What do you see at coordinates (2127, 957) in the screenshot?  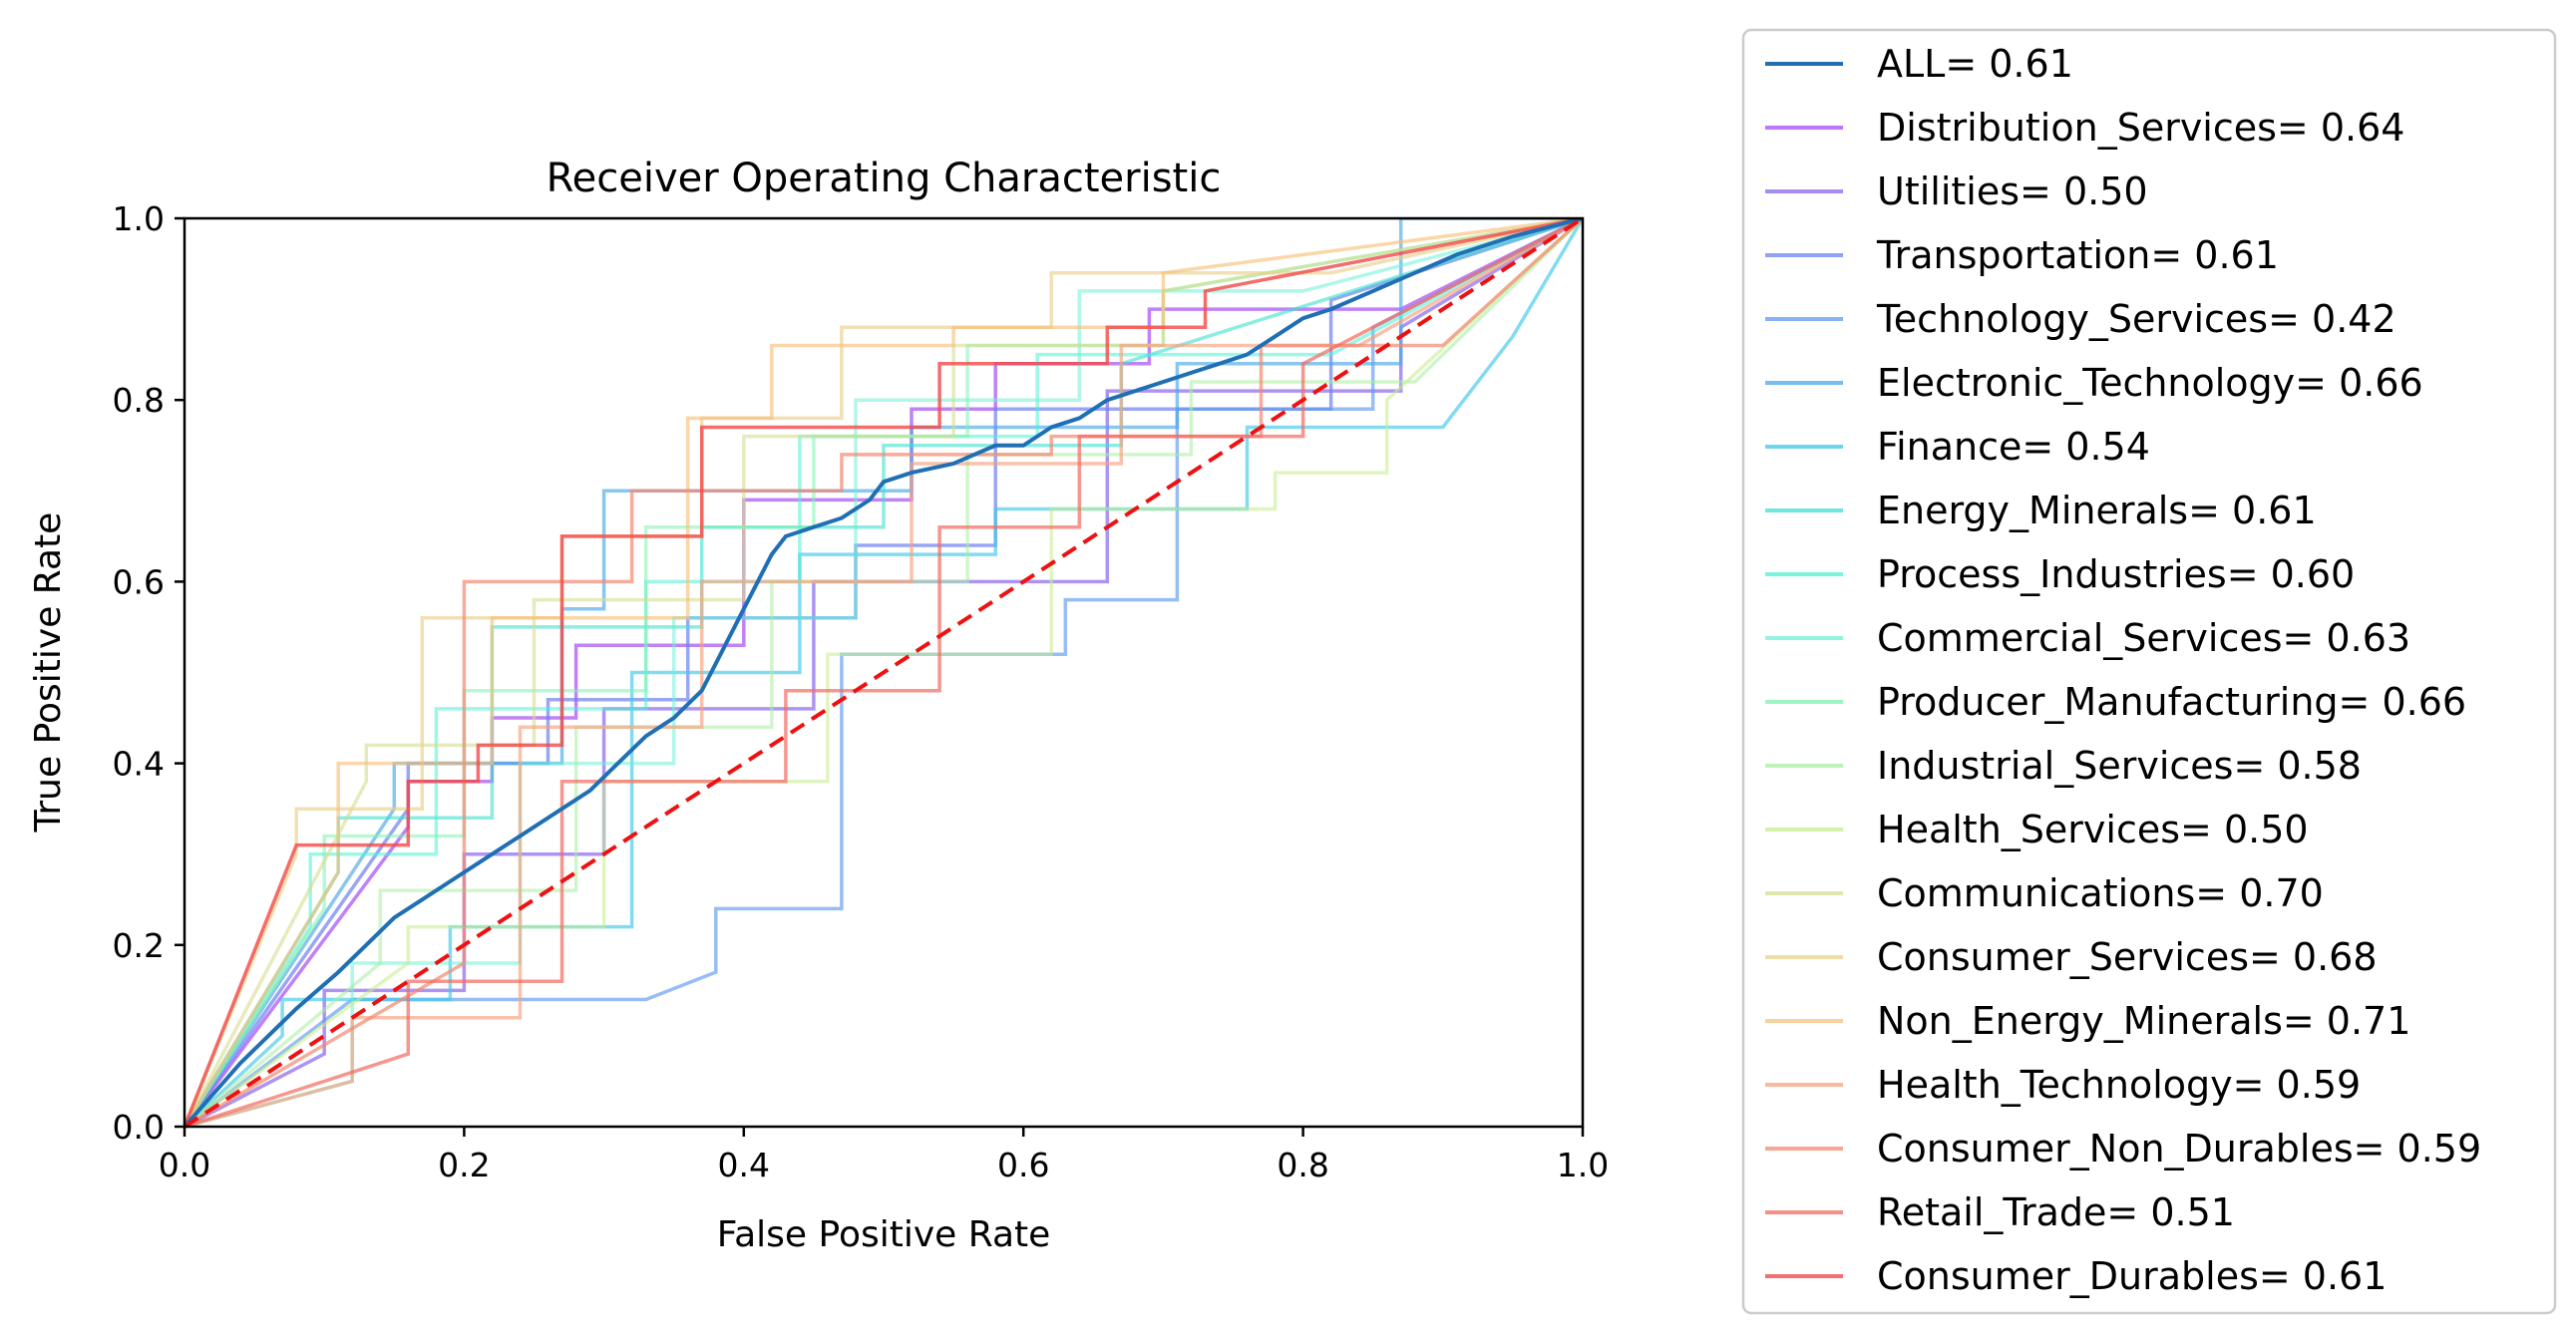 I see `legend-label-14: Consumer_Services= 0.68` at bounding box center [2127, 957].